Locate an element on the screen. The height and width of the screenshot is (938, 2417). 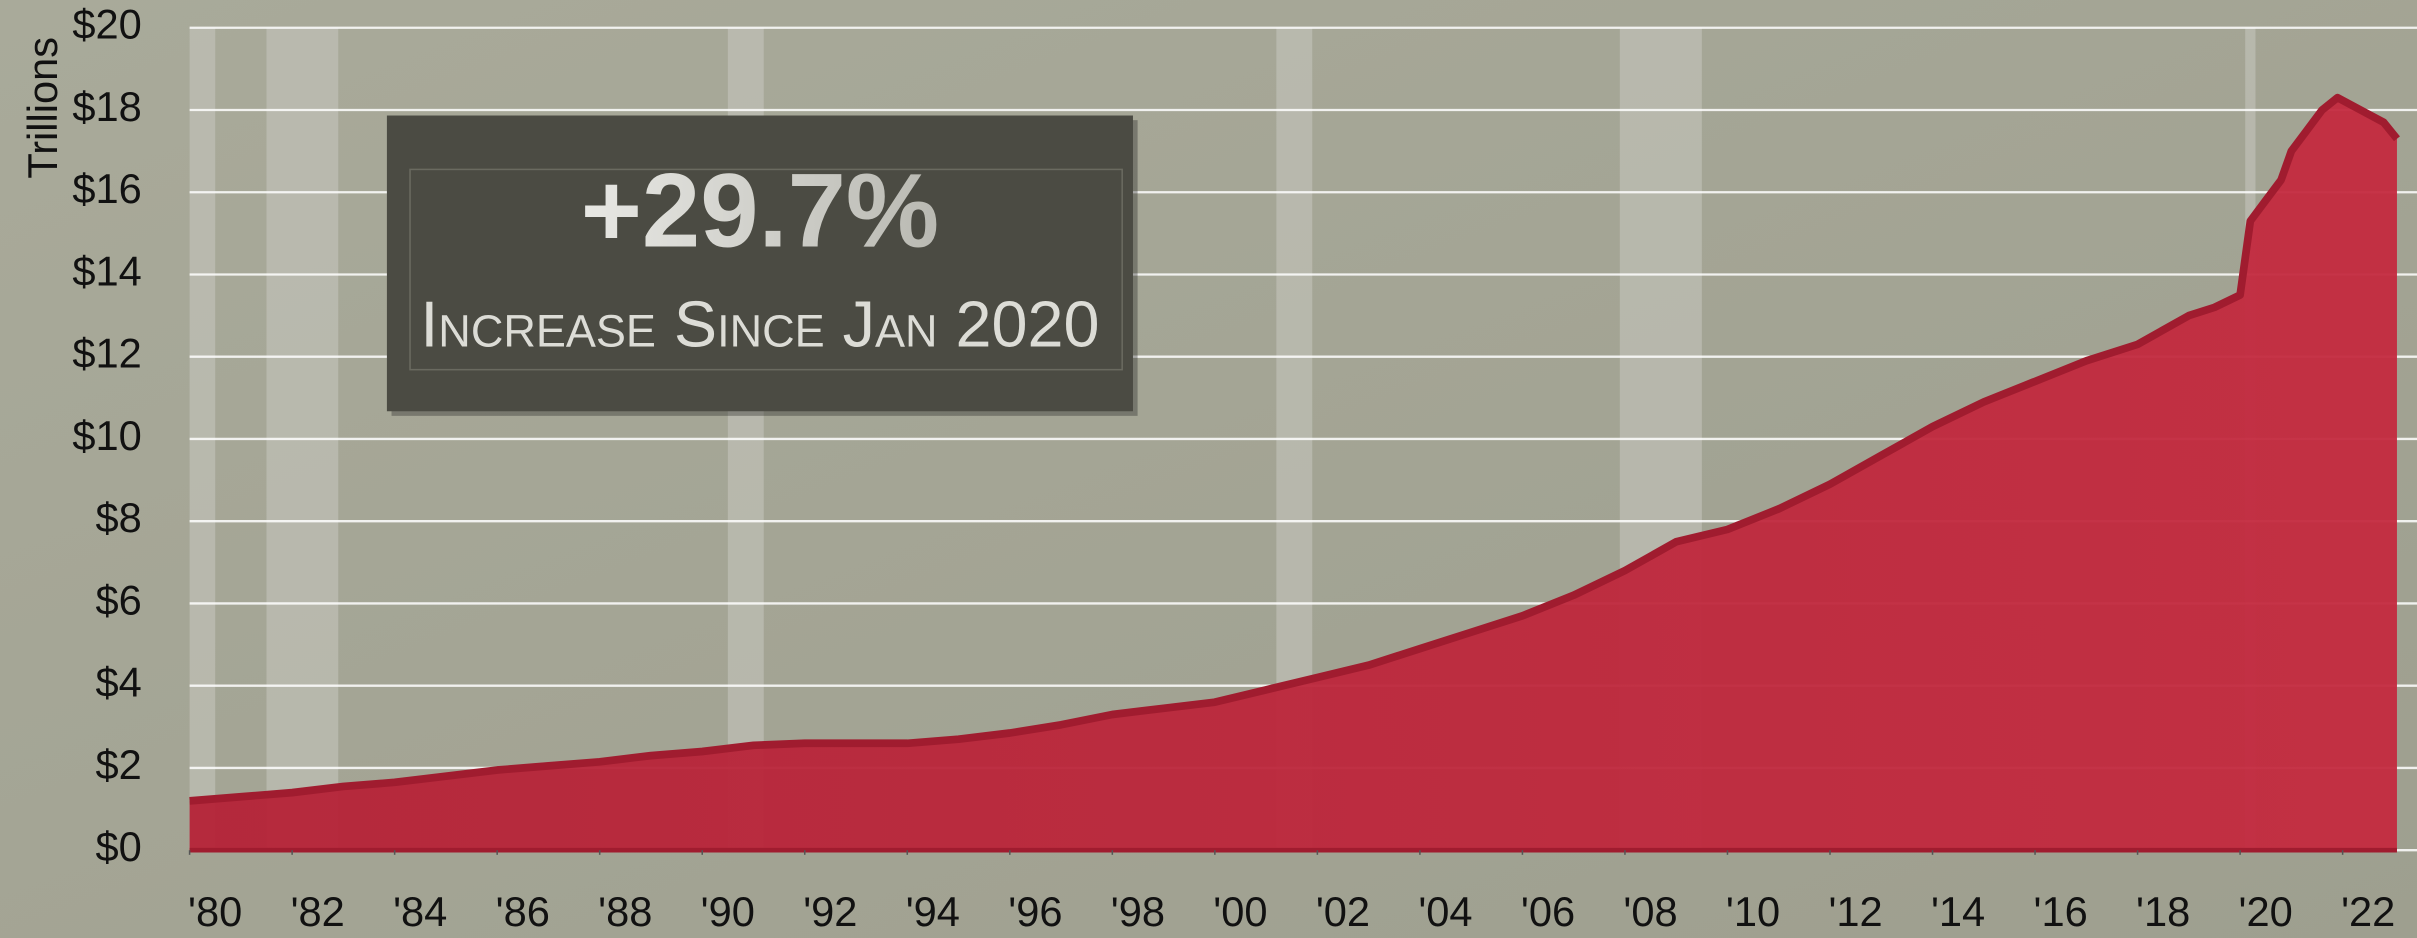
x-tick-label: '90 is located at coordinates (728, 911).